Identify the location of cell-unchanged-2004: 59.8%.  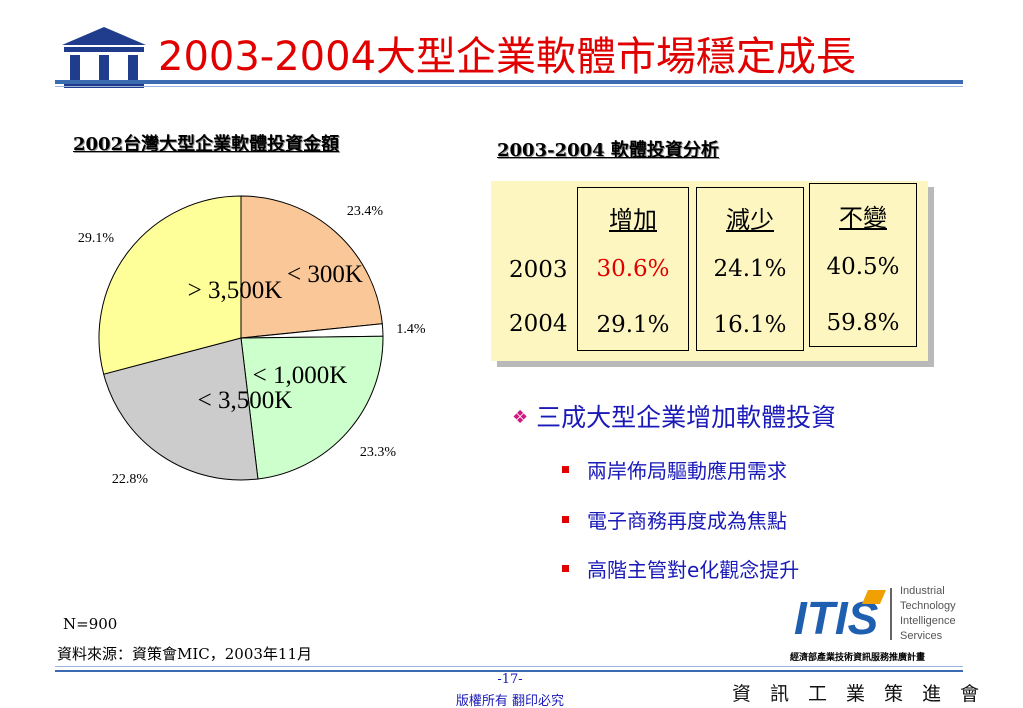
(863, 323).